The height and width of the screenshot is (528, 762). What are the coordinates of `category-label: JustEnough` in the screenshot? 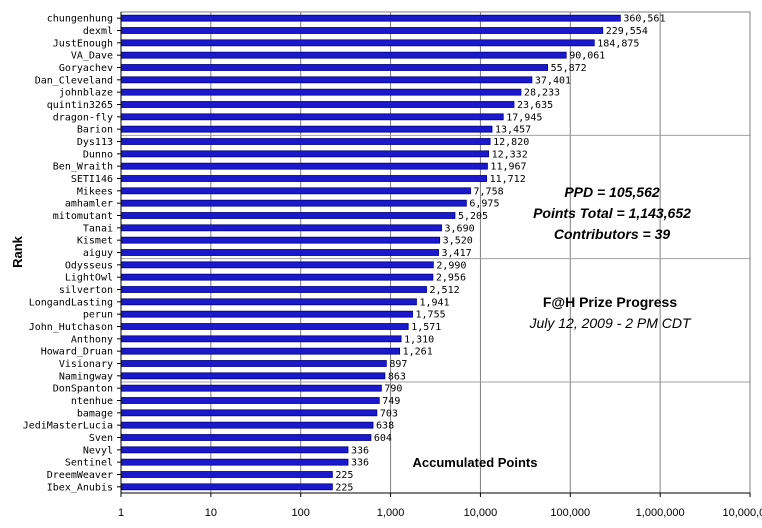 It's located at (83, 43).